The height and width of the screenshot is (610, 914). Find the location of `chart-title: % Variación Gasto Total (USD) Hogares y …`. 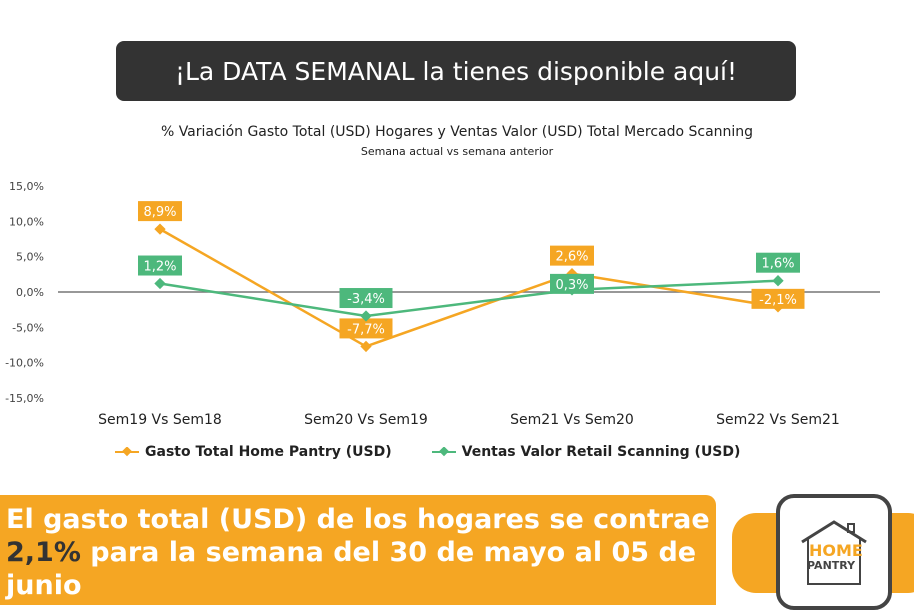

chart-title: % Variación Gasto Total (USD) Hogares y … is located at coordinates (457, 132).